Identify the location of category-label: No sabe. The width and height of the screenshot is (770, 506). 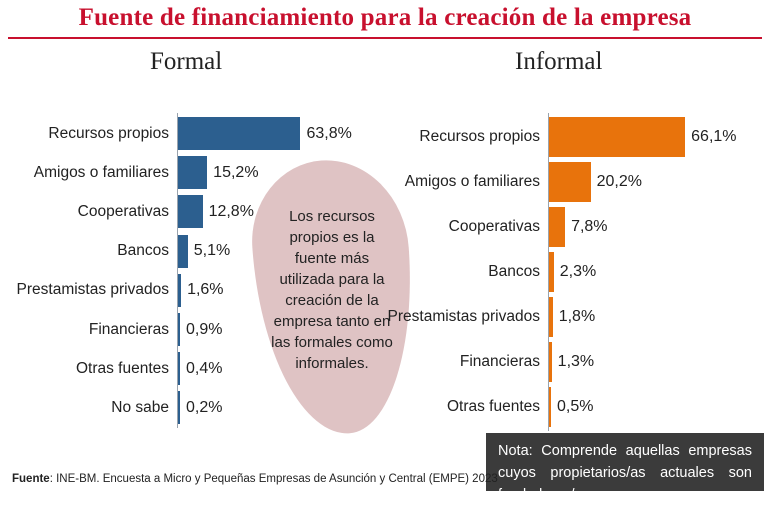
(140, 407).